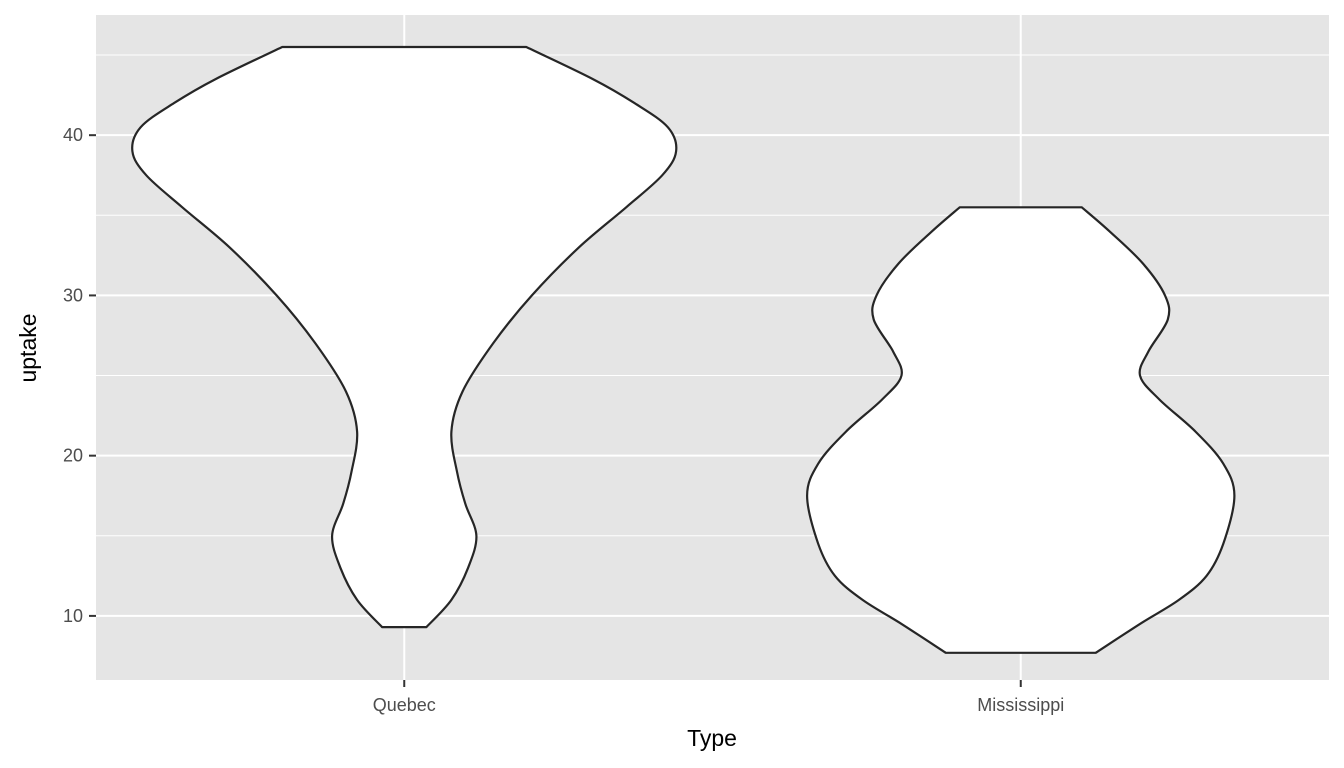 Image resolution: width=1344 pixels, height=768 pixels. I want to click on x-axis: Quebec Mississippi, so click(718, 697).